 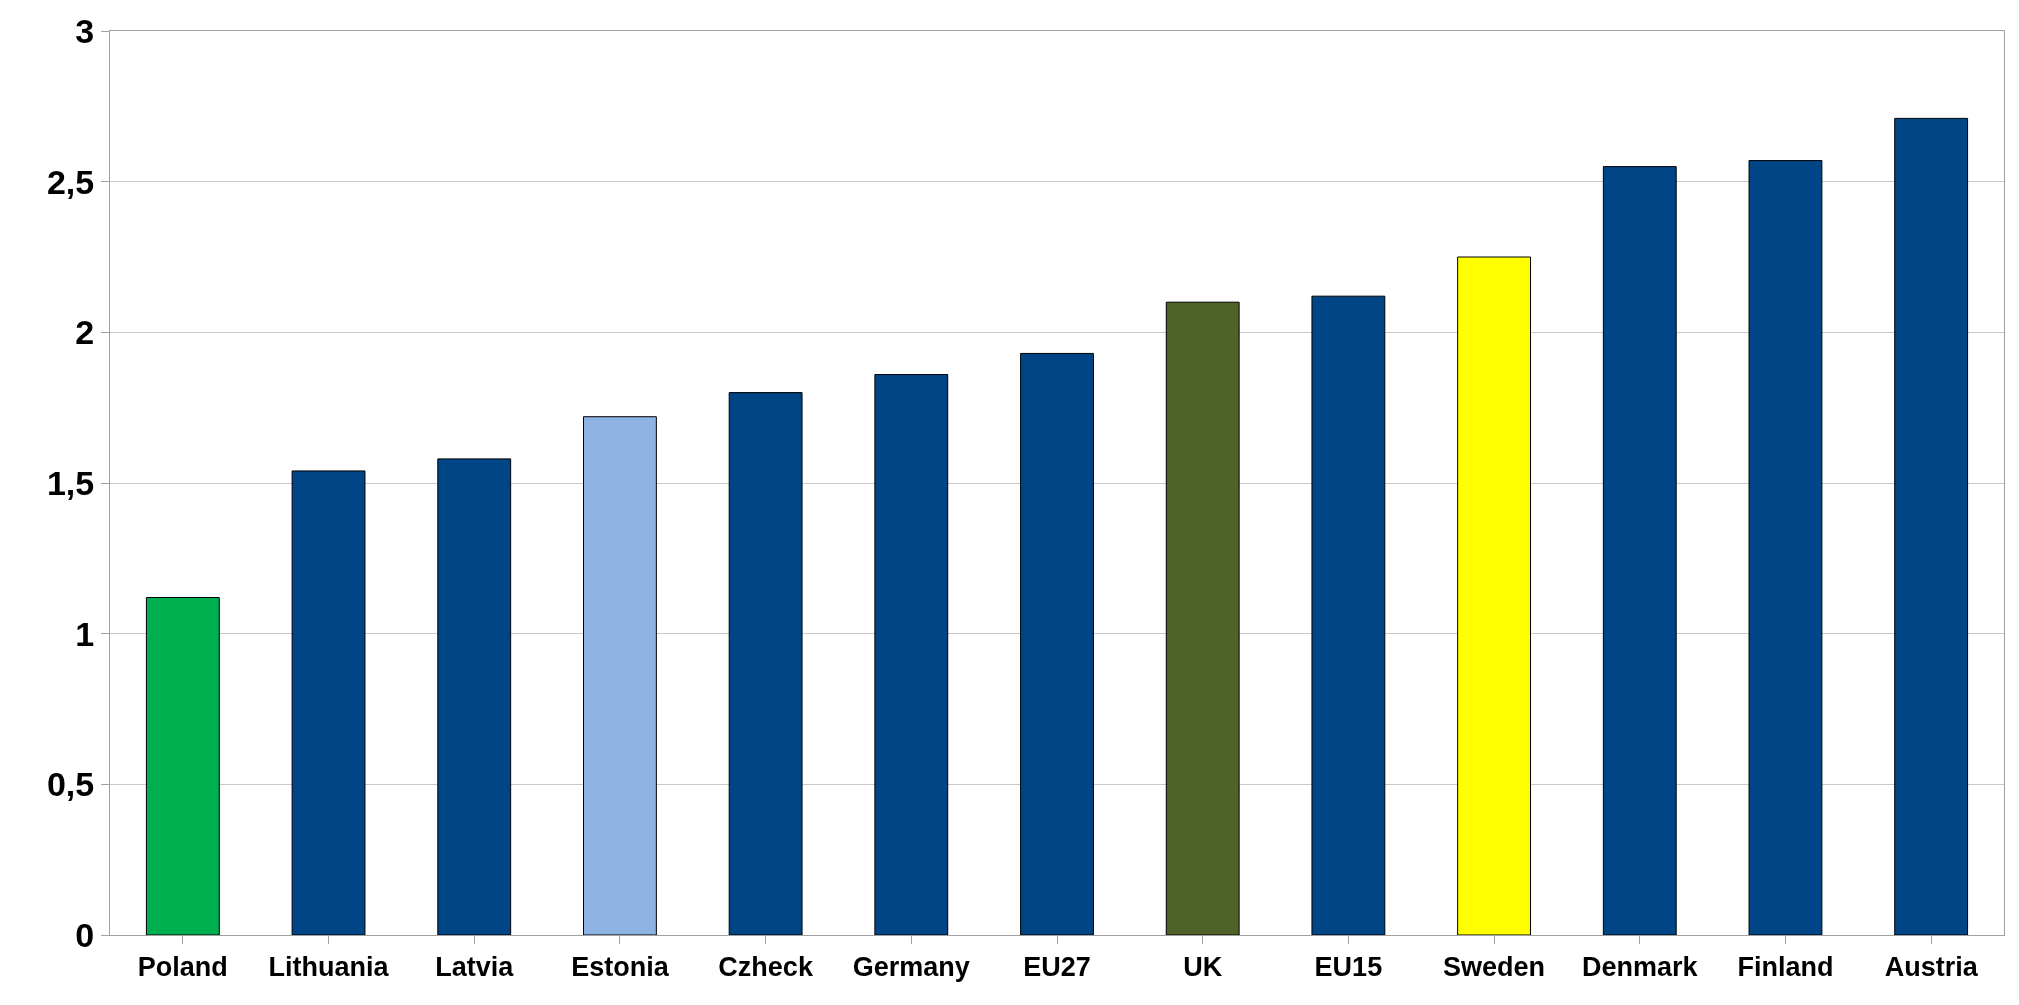 What do you see at coordinates (182, 967) in the screenshot?
I see `x-tick-label: Poland` at bounding box center [182, 967].